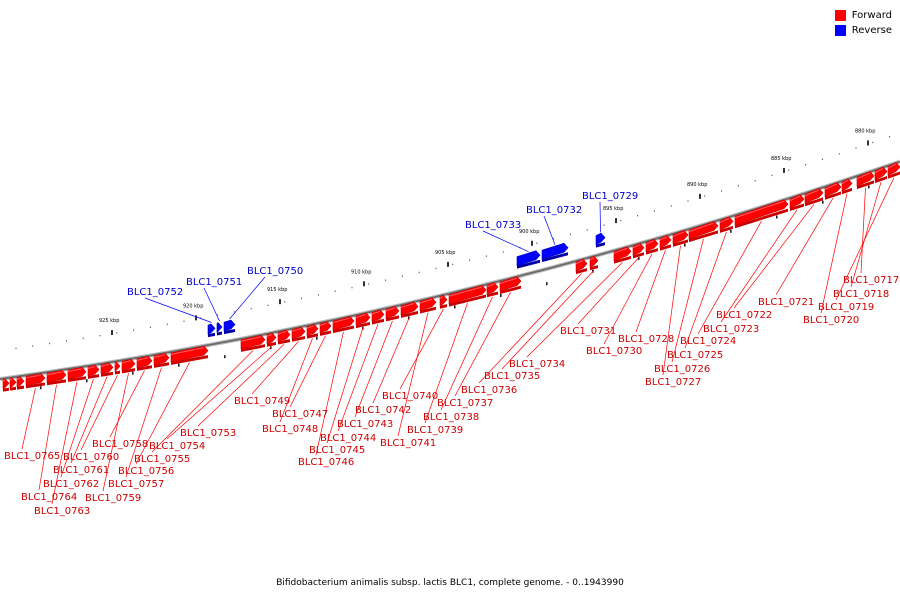  What do you see at coordinates (109, 321) in the screenshot?
I see `kbp-label: 925 kbp` at bounding box center [109, 321].